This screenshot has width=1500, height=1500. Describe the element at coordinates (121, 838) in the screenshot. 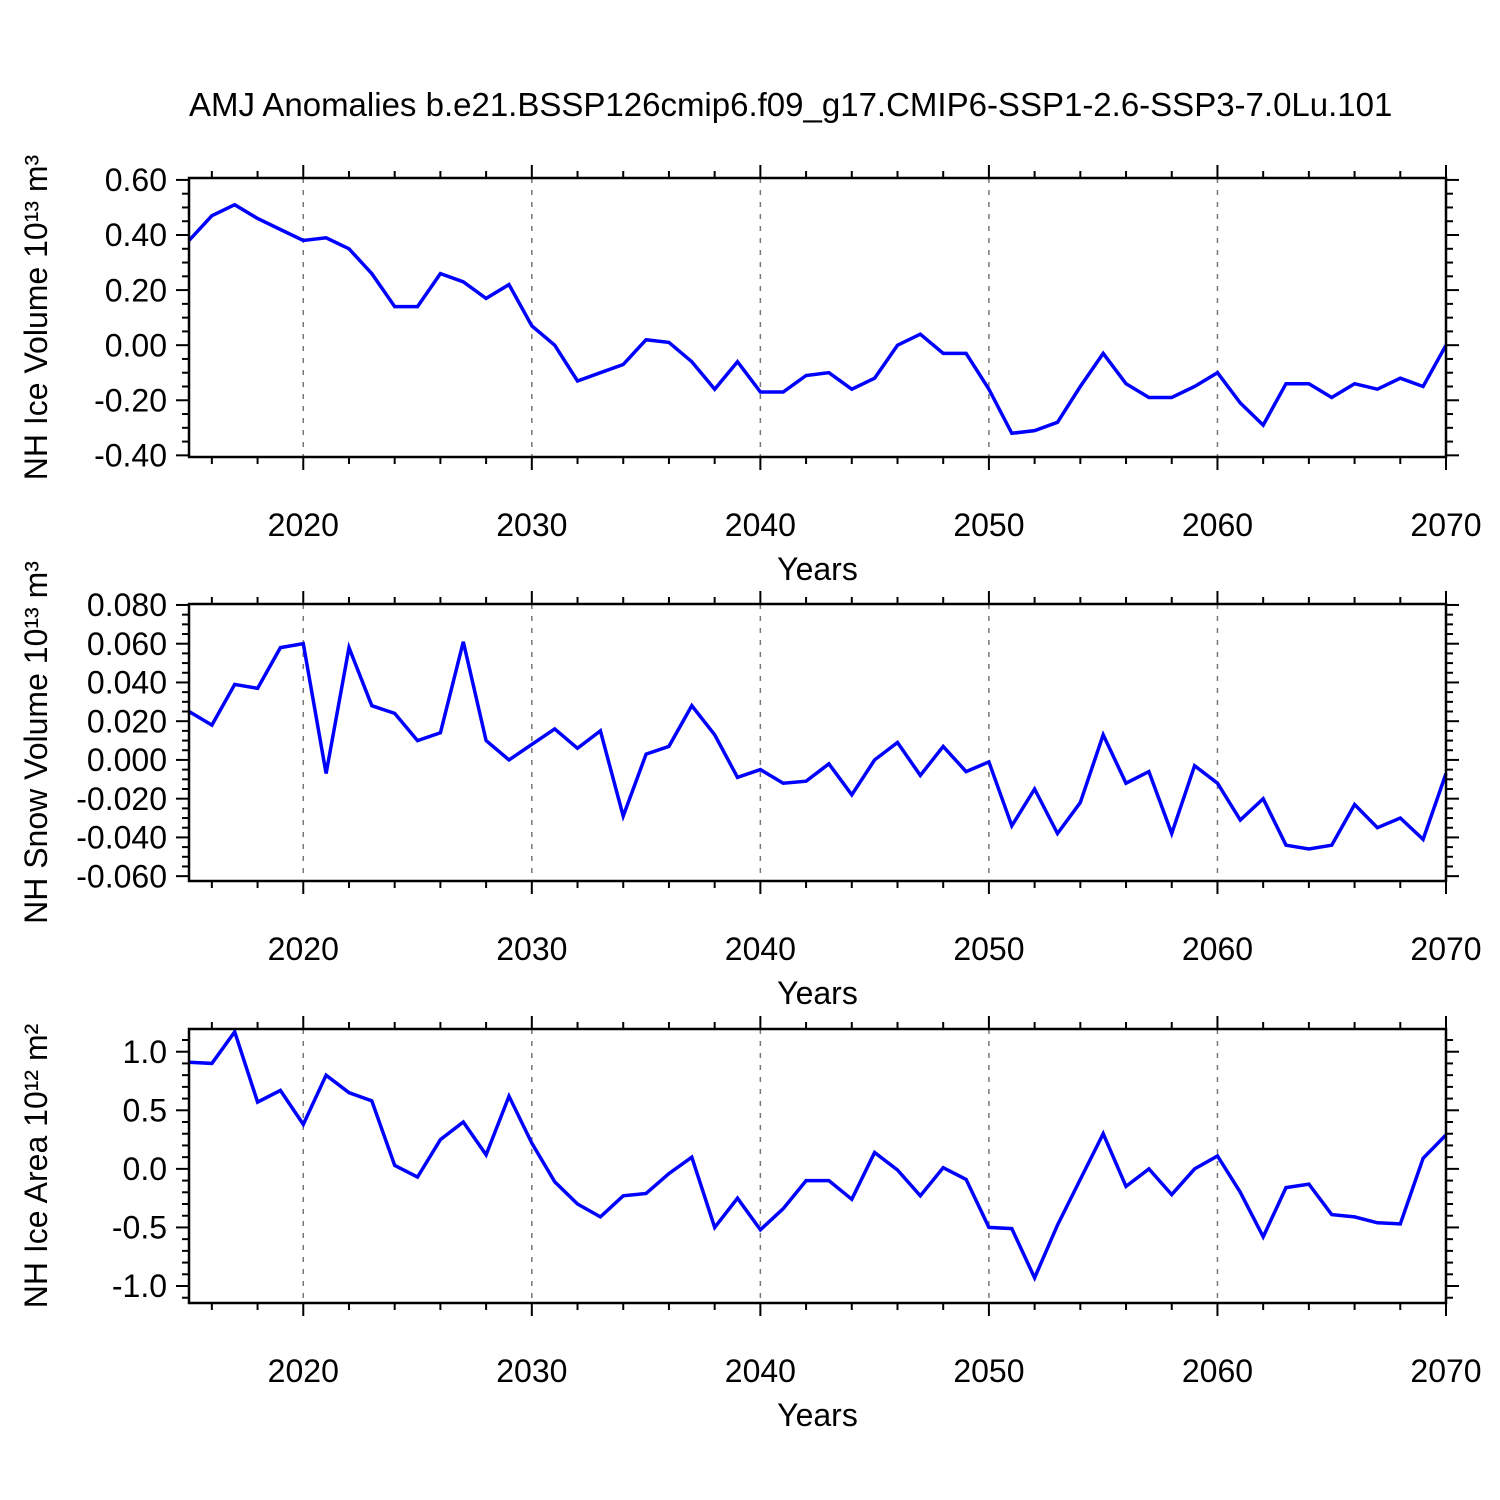

I see `y-tick-label: -0.040` at that location.